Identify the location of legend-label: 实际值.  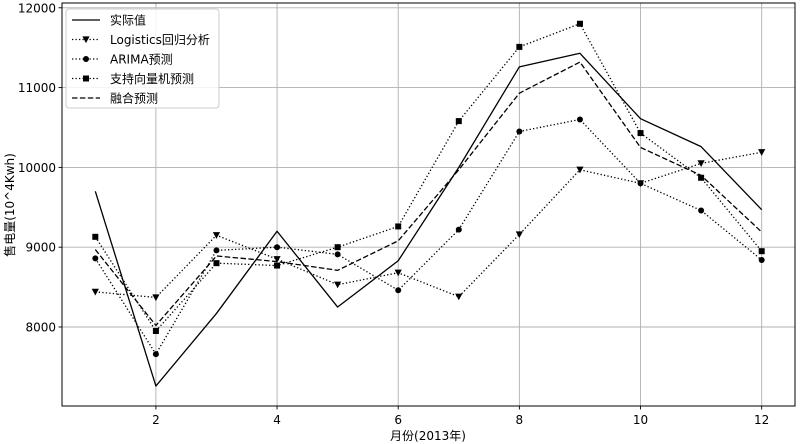
(128, 20).